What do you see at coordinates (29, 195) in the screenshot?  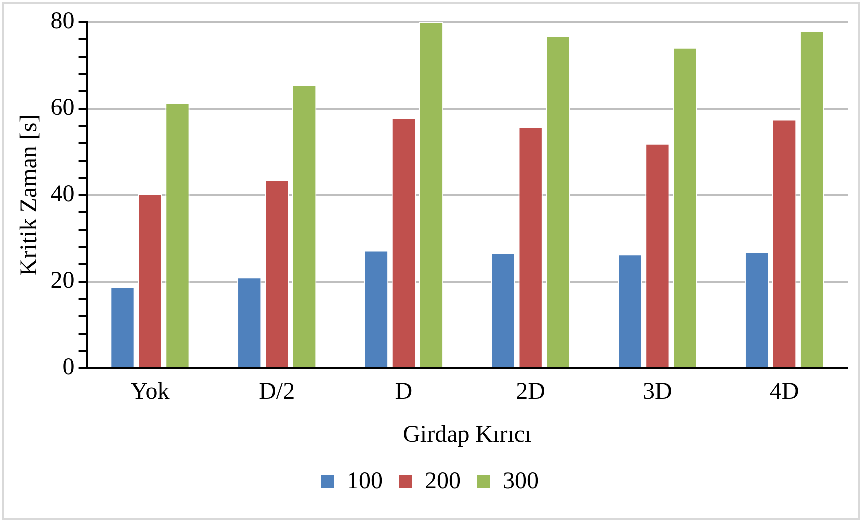 I see `y-axis-title: Kritik Zaman [s]` at bounding box center [29, 195].